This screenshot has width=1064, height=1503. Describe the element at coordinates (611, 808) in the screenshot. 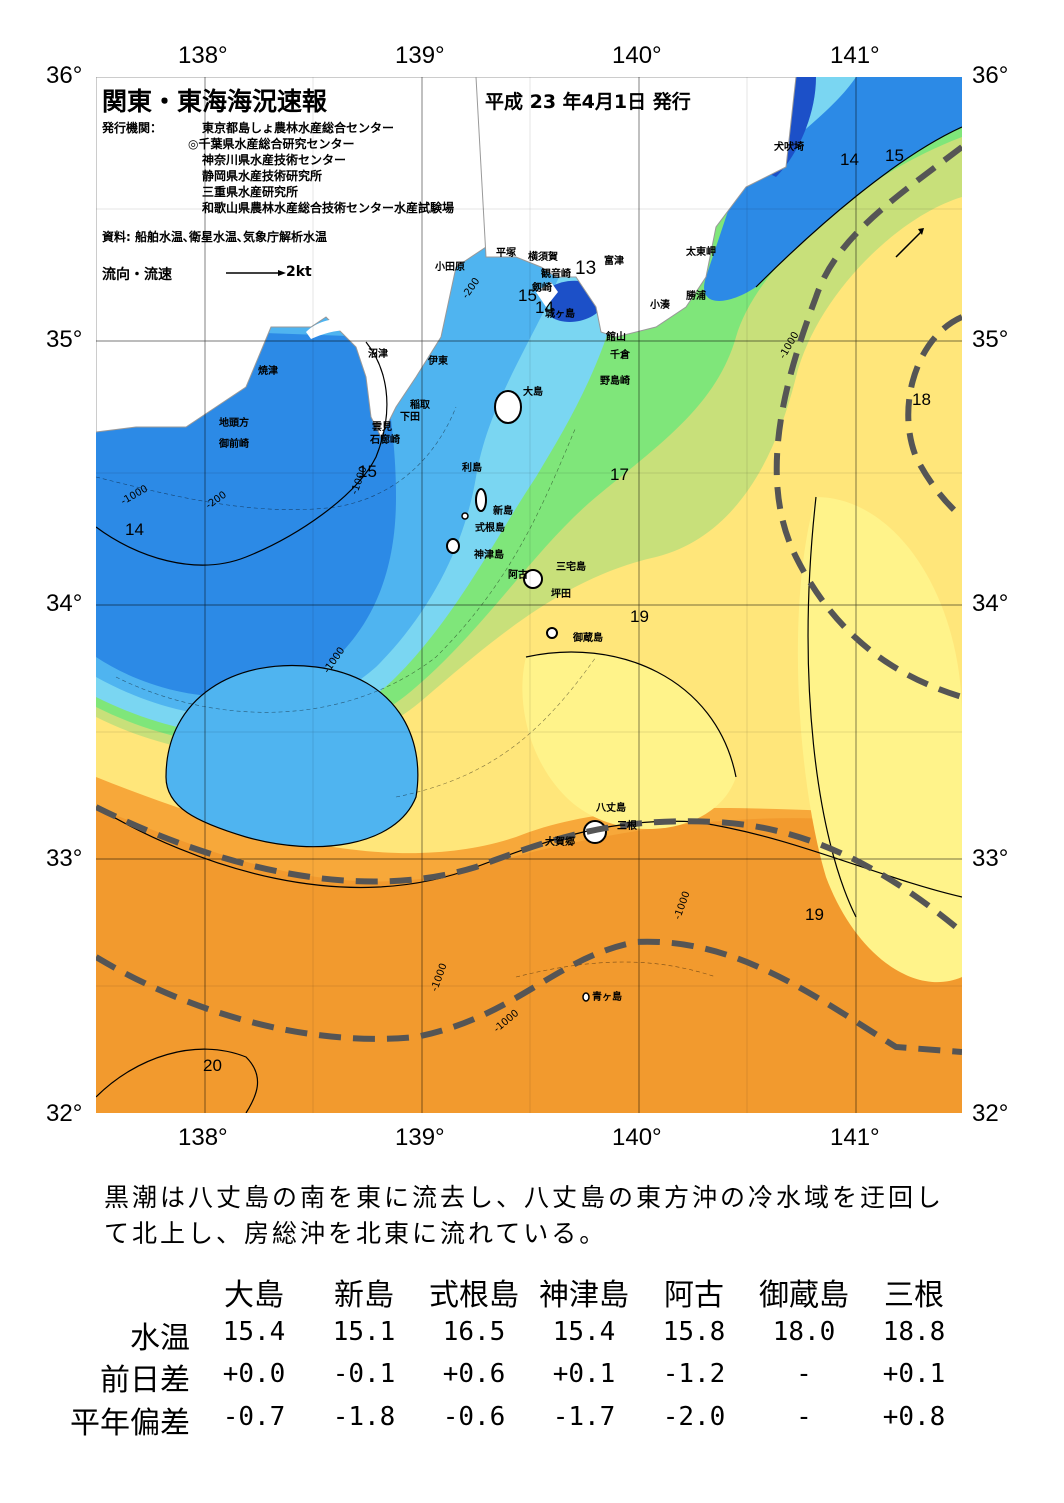

I see `place-hachijojima: 八丈島` at that location.